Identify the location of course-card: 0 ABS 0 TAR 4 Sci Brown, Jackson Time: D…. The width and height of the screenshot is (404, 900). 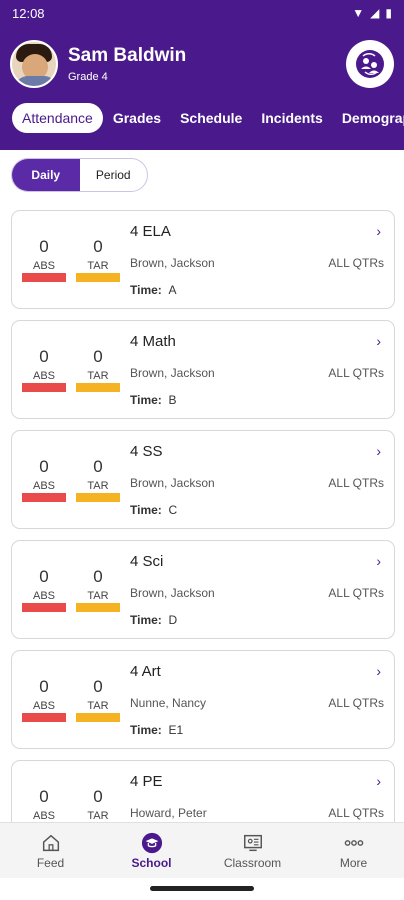
(203, 589).